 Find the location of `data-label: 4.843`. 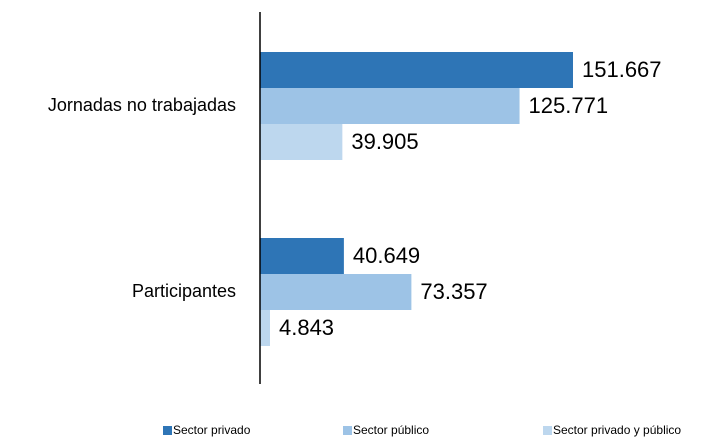

data-label: 4.843 is located at coordinates (306, 327).